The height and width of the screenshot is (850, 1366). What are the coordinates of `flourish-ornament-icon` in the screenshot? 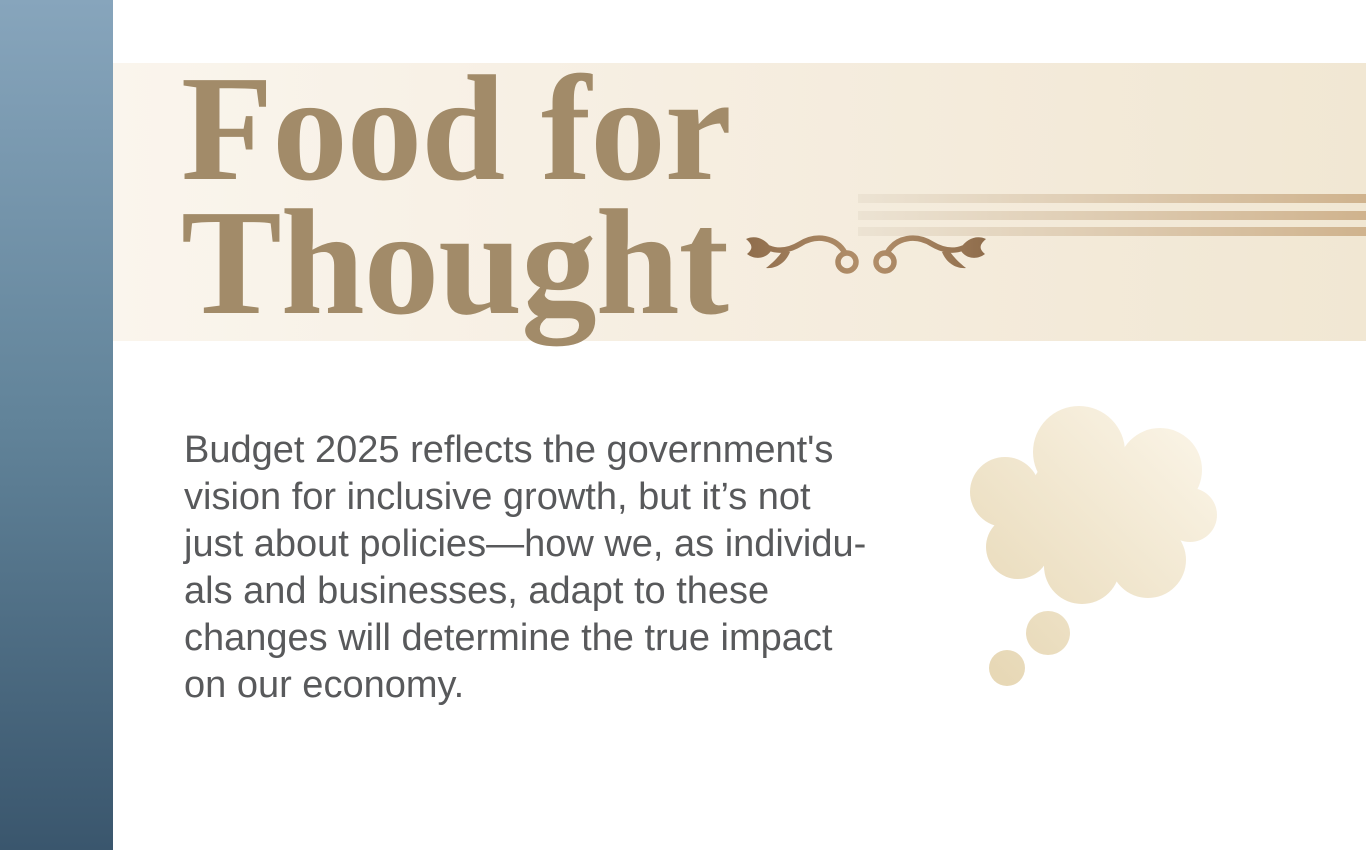 It's located at (866, 254).